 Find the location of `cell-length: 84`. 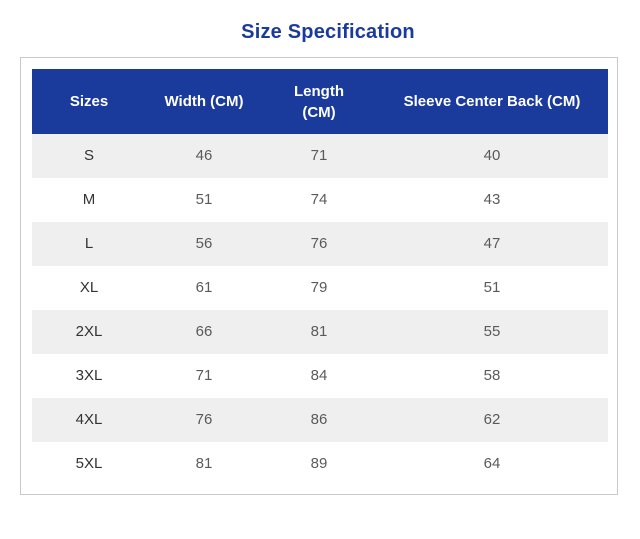

cell-length: 84 is located at coordinates (319, 376).